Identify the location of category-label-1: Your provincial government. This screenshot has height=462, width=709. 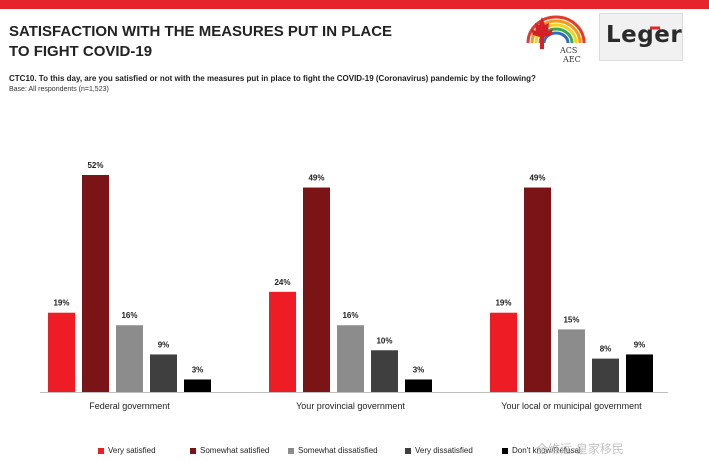
(350, 406).